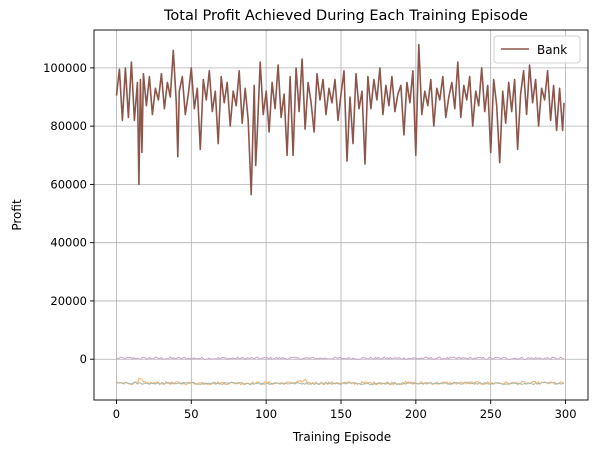  What do you see at coordinates (341, 437) in the screenshot?
I see `x-axis-label: Training Episode` at bounding box center [341, 437].